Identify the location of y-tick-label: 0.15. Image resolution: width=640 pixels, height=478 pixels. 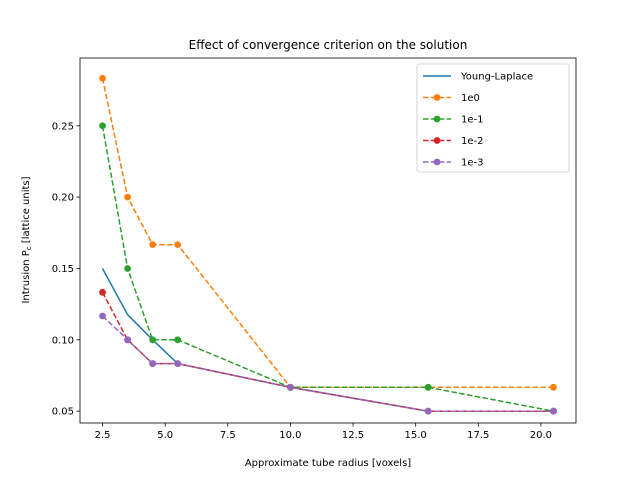
(63, 269).